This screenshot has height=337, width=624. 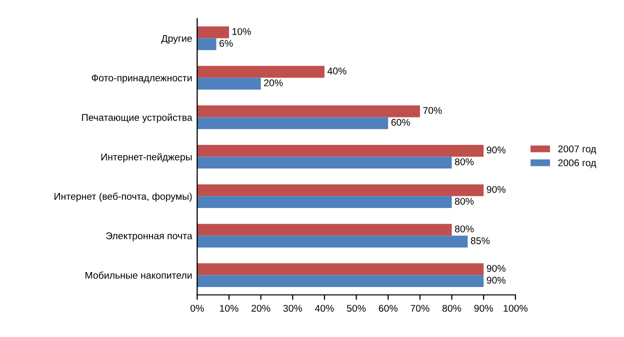 I want to click on x-tick-label: 0%, so click(x=197, y=308).